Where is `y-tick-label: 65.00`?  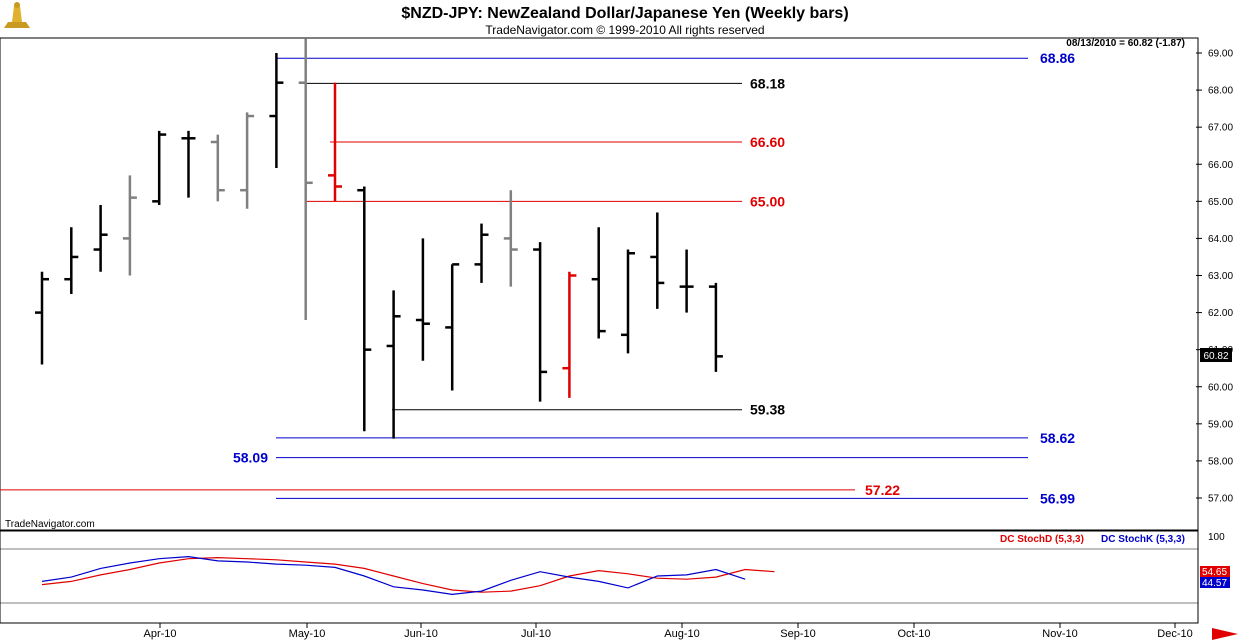
y-tick-label: 65.00 is located at coordinates (1220, 202).